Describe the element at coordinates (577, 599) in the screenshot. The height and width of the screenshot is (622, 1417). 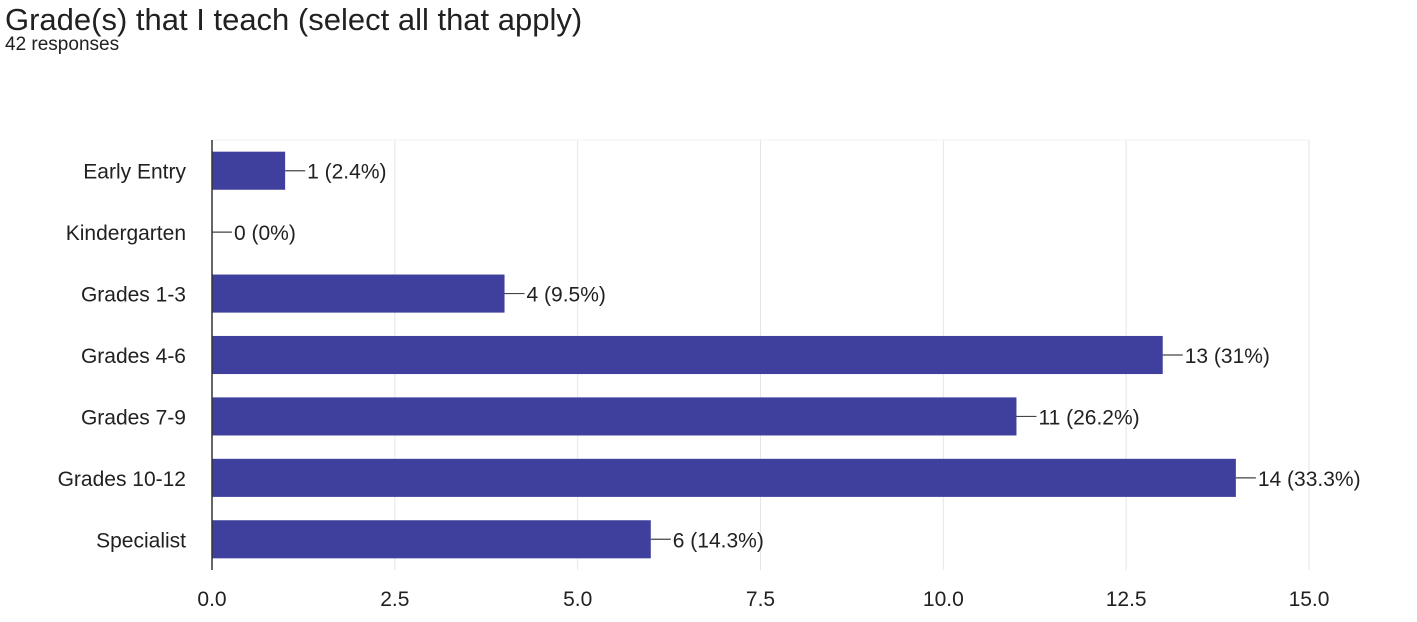
I see `x-tick-label: 5.0` at that location.